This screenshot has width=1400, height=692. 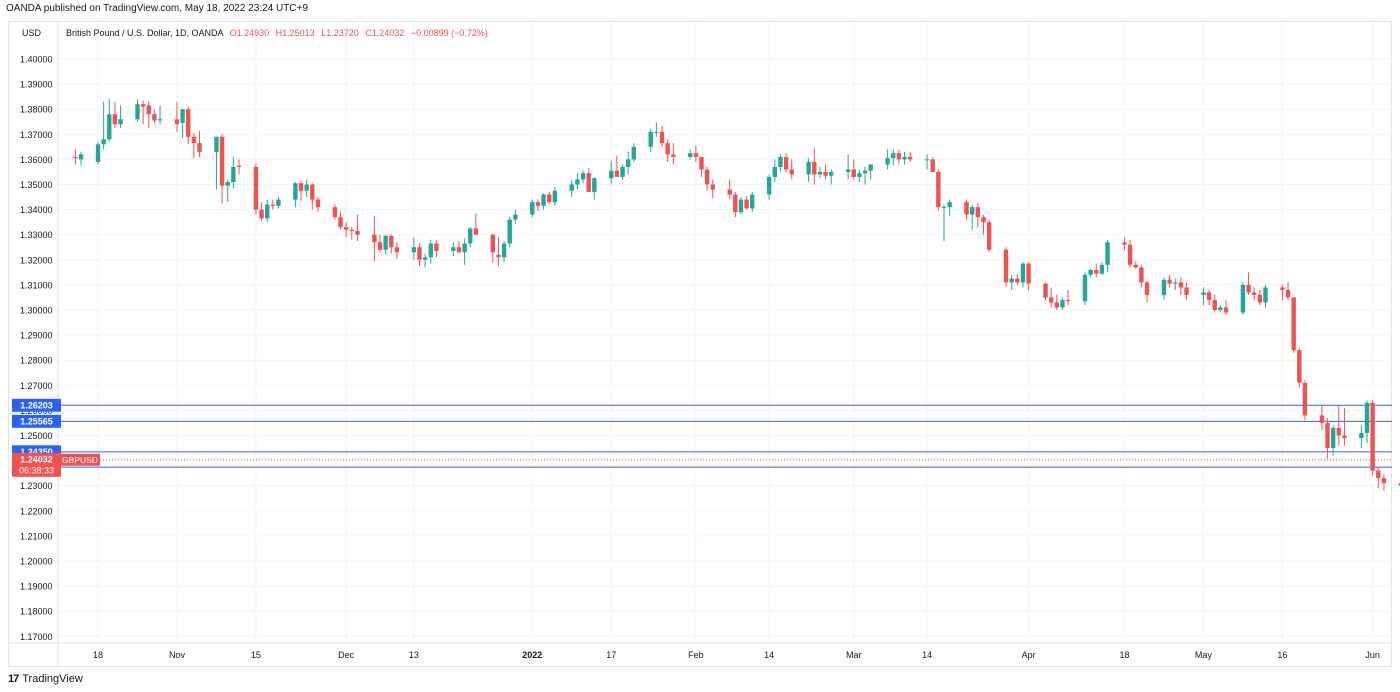 I want to click on tradingview-footer: 17 TradingView, so click(x=45, y=679).